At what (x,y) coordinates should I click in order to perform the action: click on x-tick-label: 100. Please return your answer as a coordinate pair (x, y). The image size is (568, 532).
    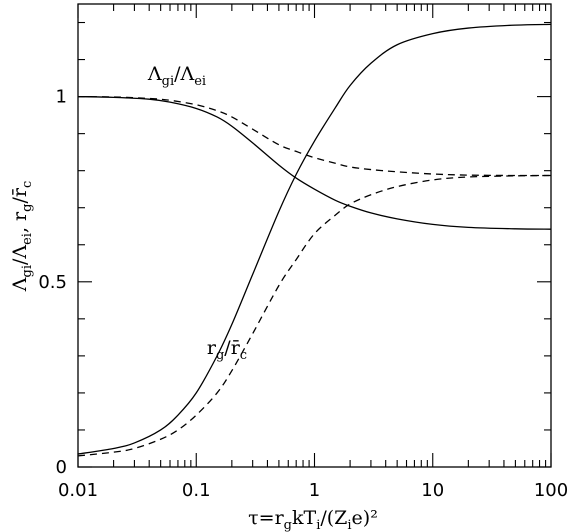
    Looking at the image, I should click on (551, 490).